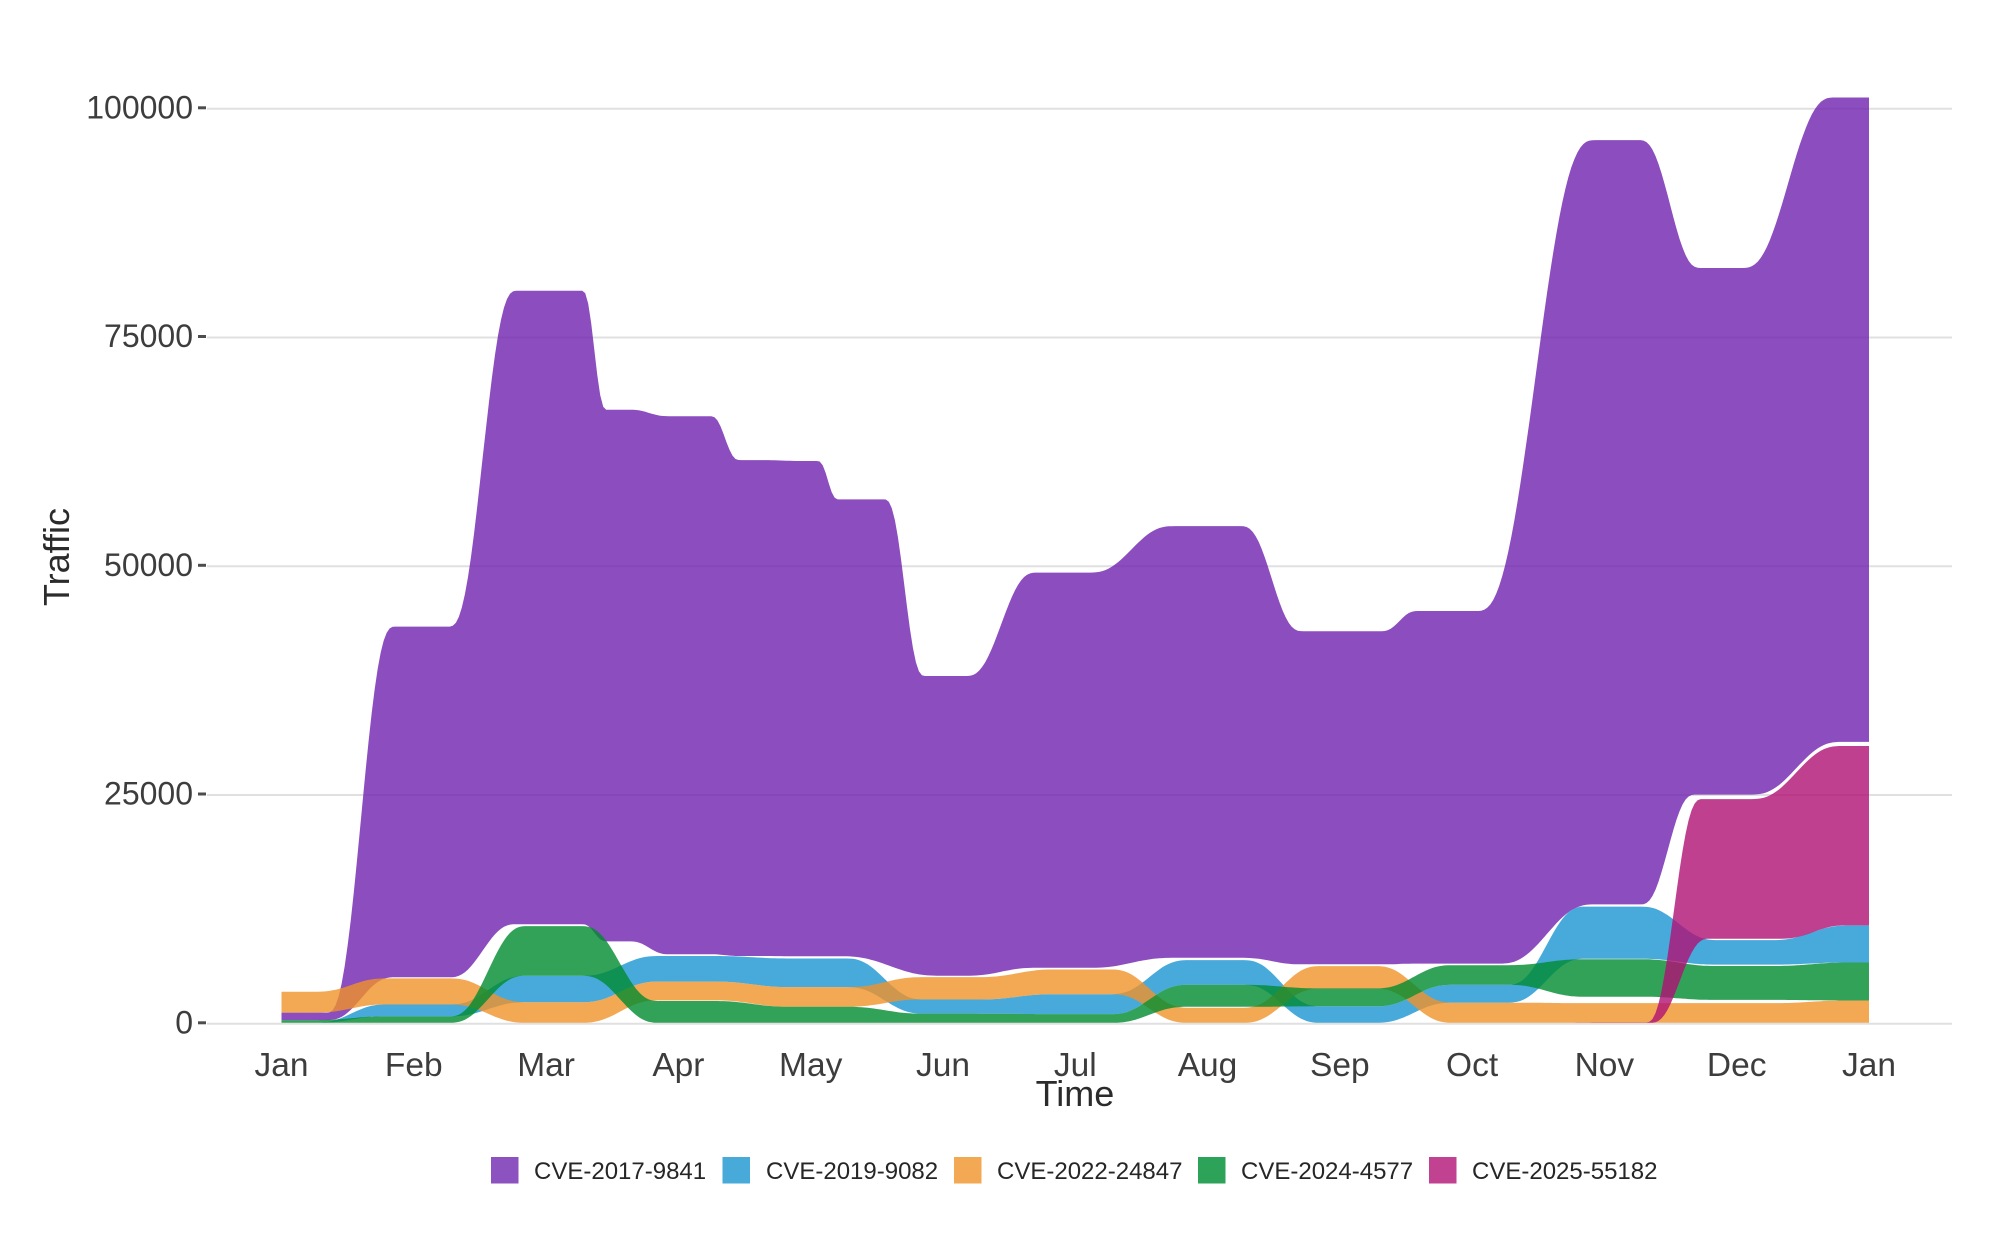 Image resolution: width=2000 pixels, height=1250 pixels. Describe the element at coordinates (1737, 1065) in the screenshot. I see `svg-text: Dec` at that location.